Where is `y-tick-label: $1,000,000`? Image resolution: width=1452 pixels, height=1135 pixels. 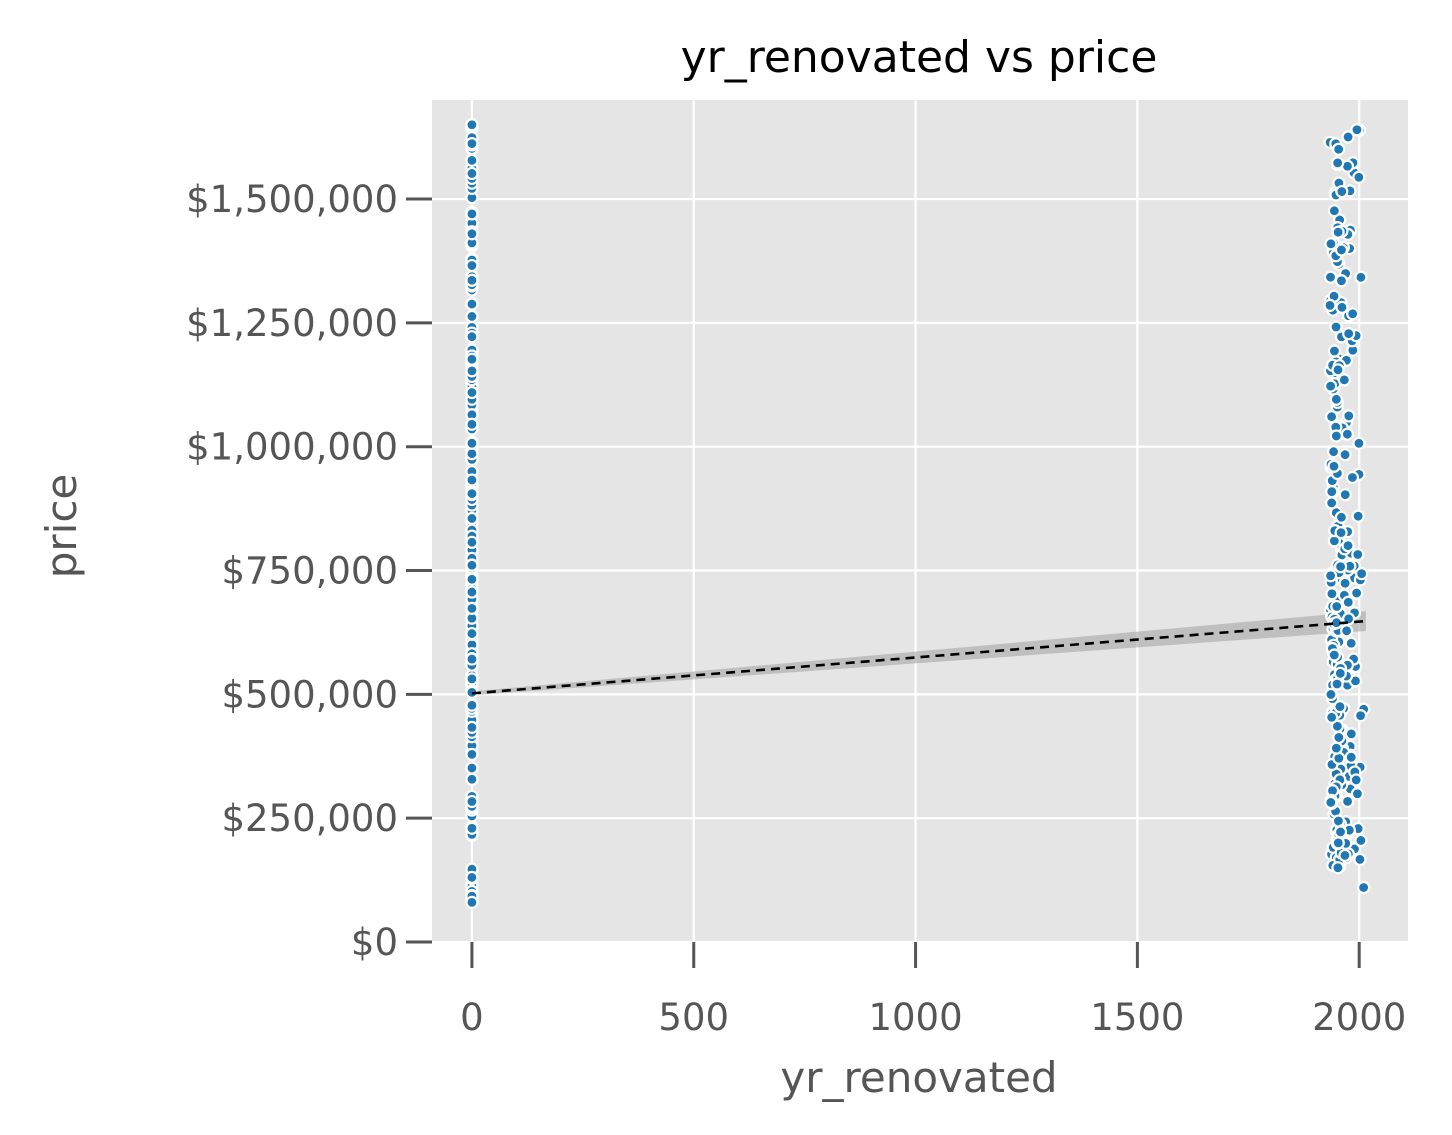
y-tick-label: $1,000,000 is located at coordinates (292, 447).